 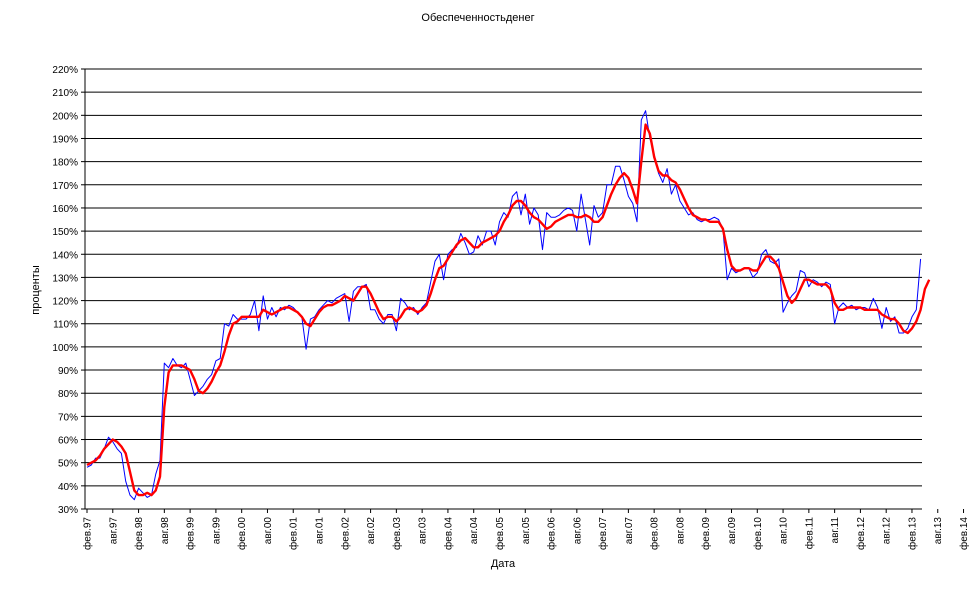 I want to click on y-tick-label: 180%, so click(x=65, y=163).